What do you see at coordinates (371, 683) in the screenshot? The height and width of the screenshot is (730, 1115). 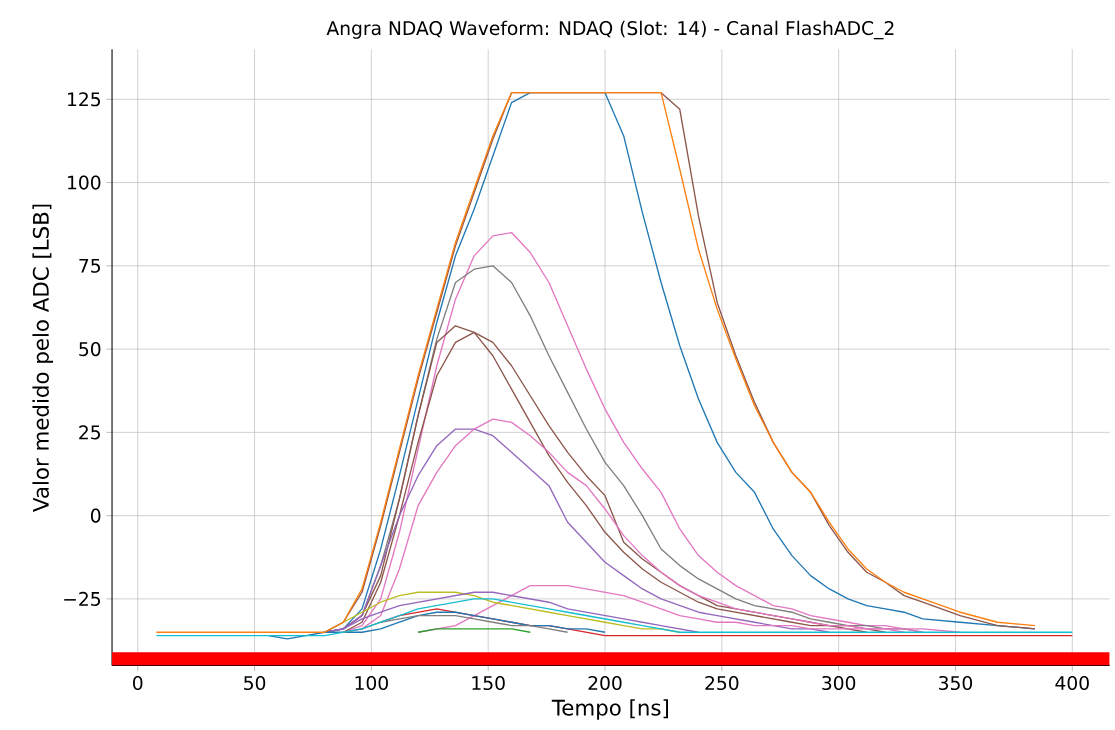 I see `x-tick-label: 100` at bounding box center [371, 683].